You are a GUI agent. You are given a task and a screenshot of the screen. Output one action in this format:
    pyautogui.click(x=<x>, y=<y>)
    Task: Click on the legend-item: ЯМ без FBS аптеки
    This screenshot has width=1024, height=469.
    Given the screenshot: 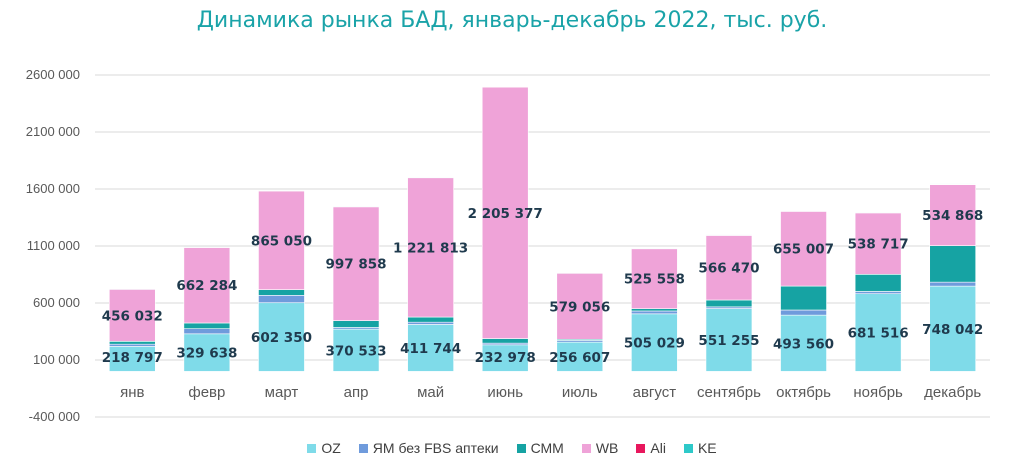 What is the action you would take?
    pyautogui.click(x=428, y=448)
    